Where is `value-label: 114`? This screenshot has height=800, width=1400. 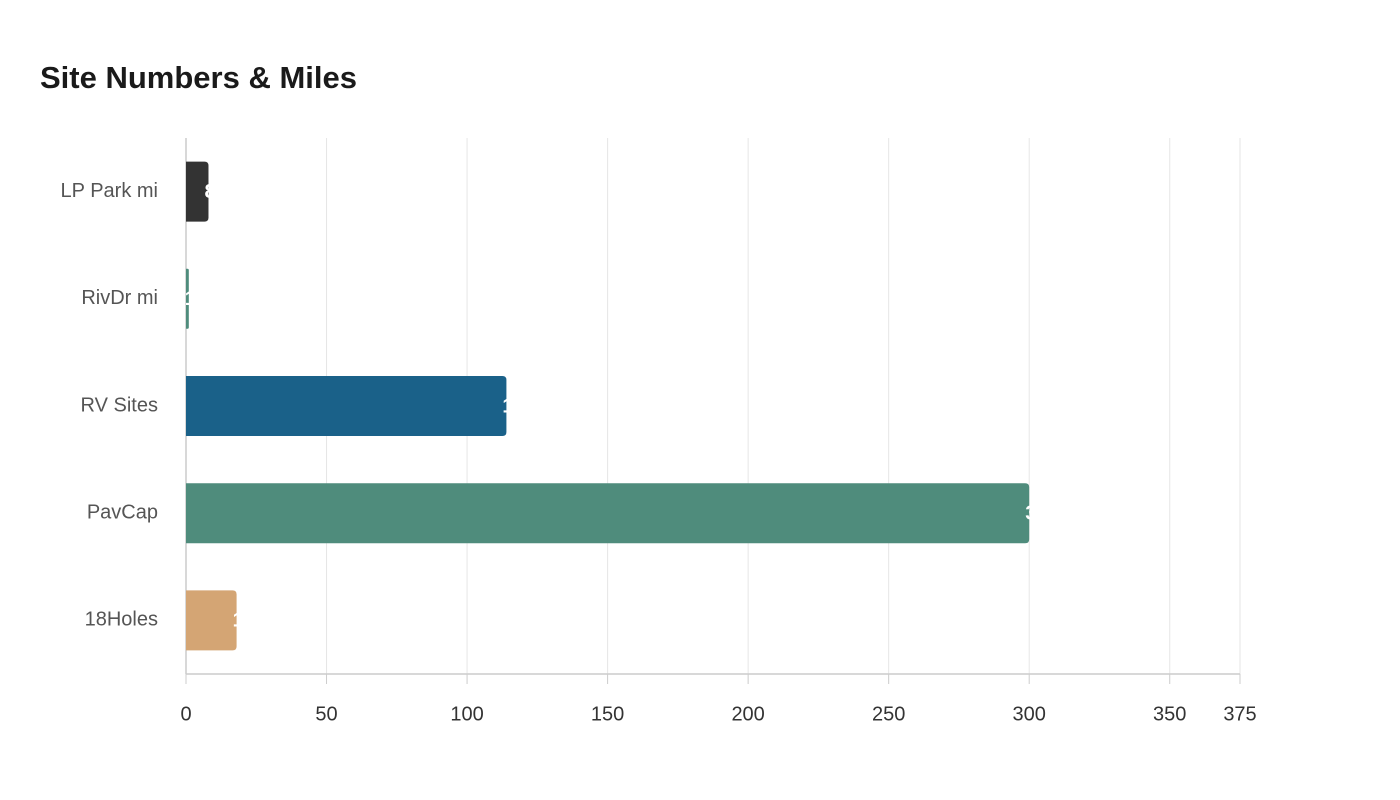 value-label: 114 is located at coordinates (518, 406).